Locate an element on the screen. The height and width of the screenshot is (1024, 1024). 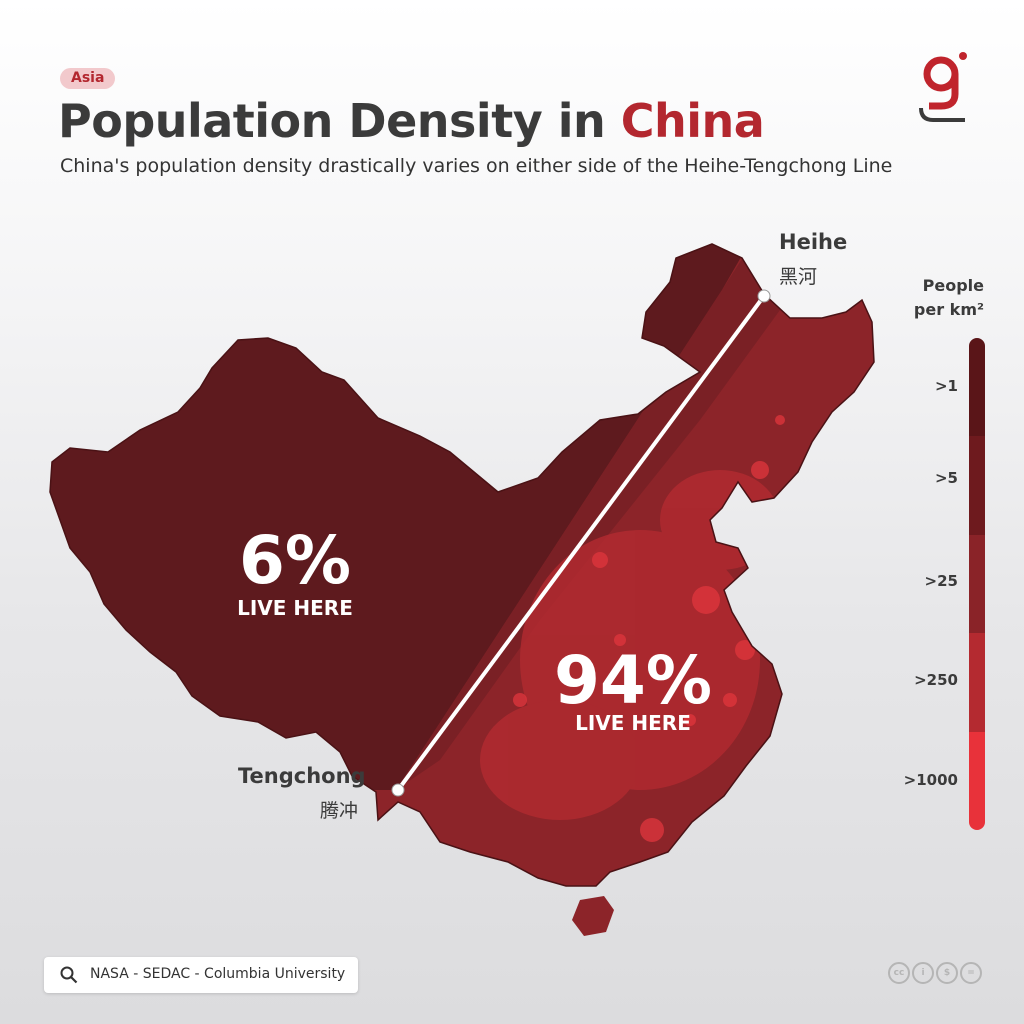
legend-title: People per km² is located at coordinates (942, 298).